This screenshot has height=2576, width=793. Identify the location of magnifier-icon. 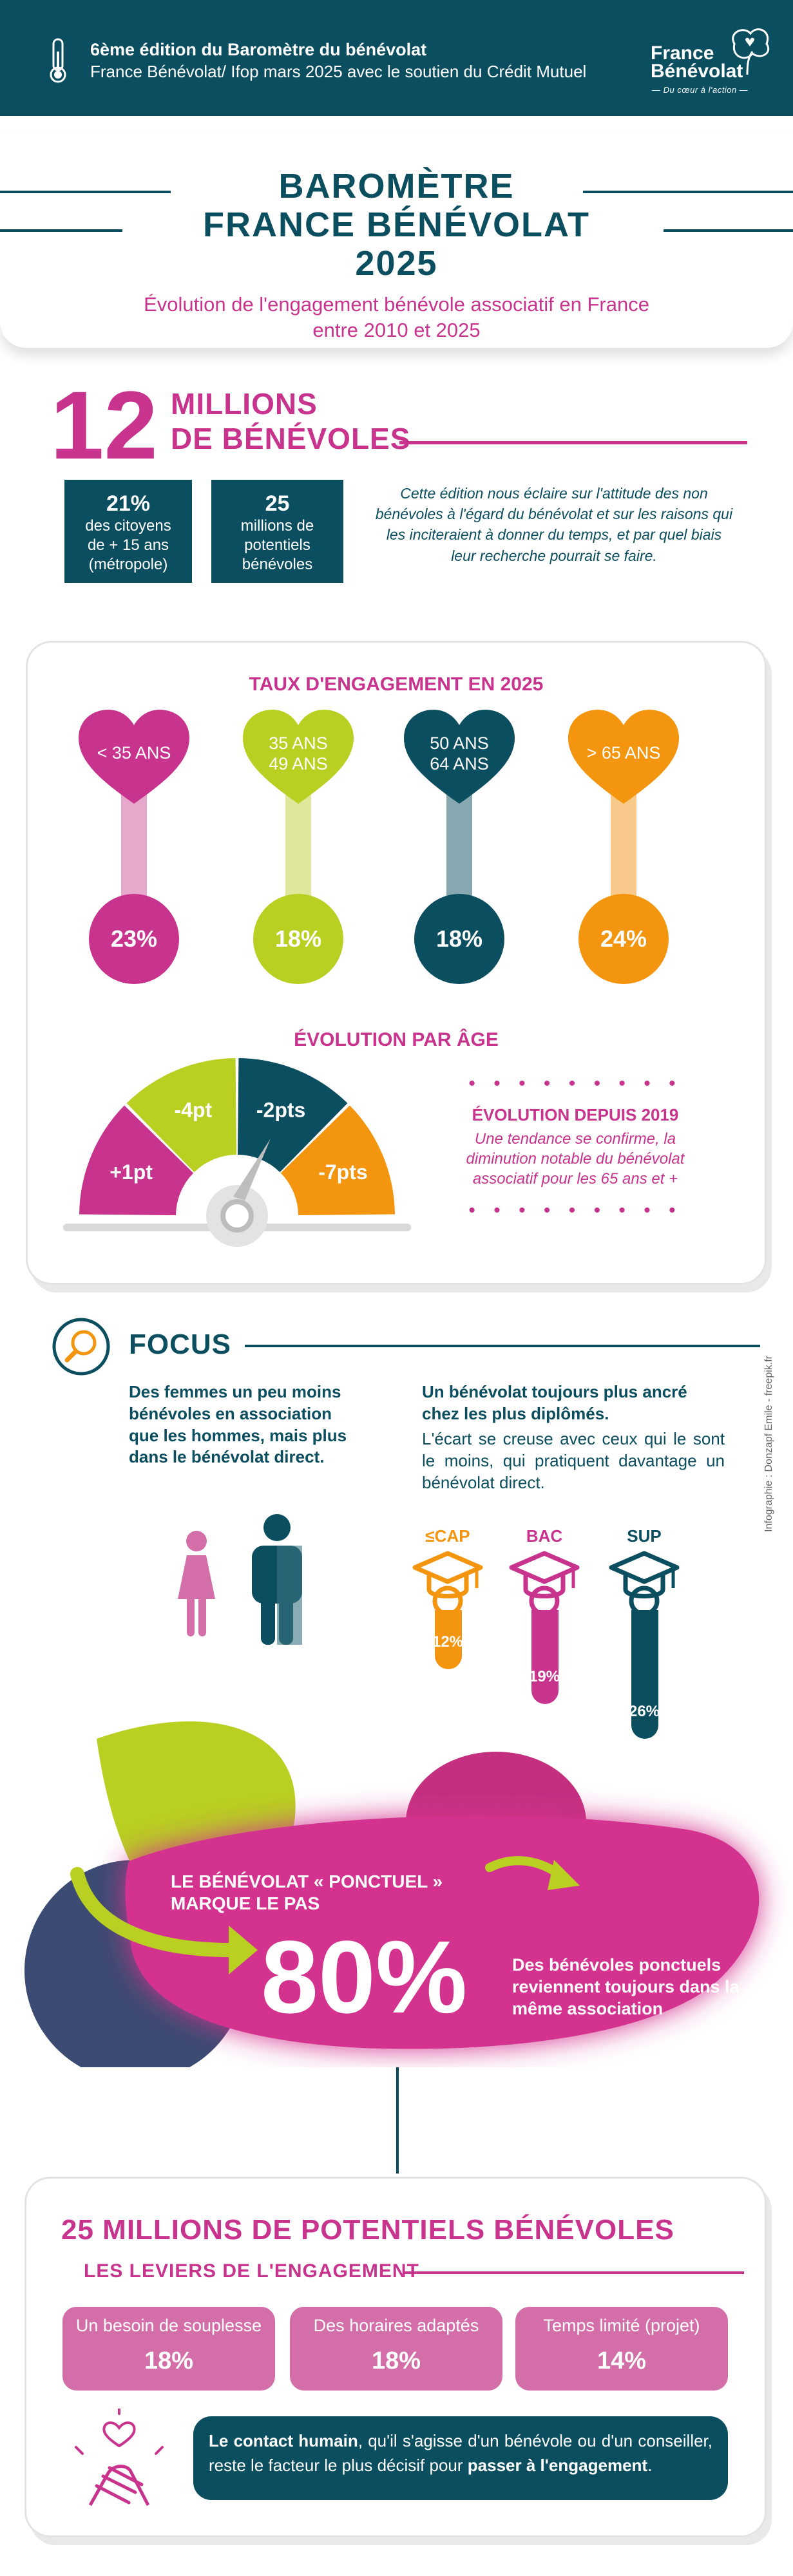
(81, 1347).